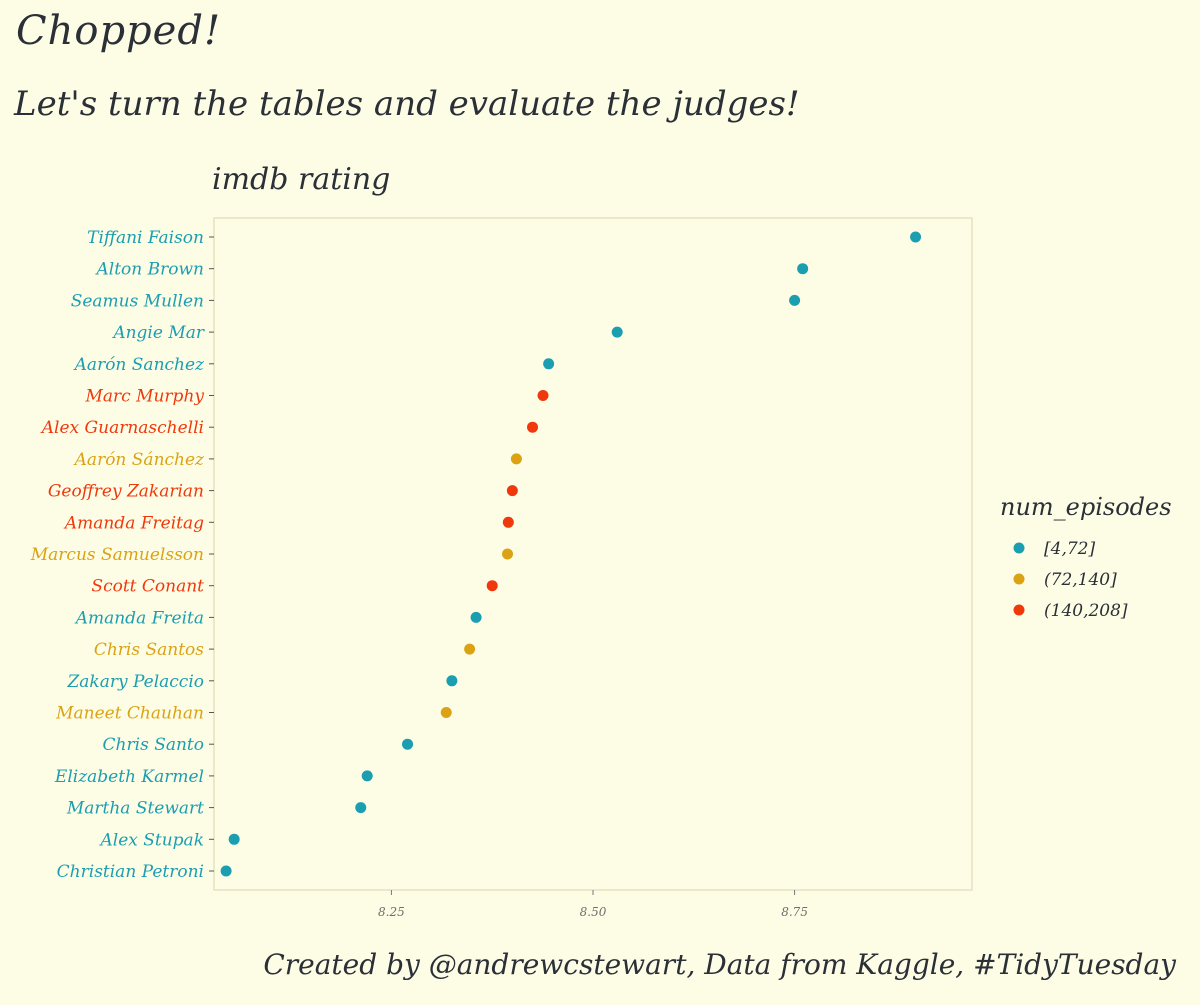 The image size is (1200, 1005). What do you see at coordinates (153, 745) in the screenshot?
I see `y-tick-label: Chris Santo` at bounding box center [153, 745].